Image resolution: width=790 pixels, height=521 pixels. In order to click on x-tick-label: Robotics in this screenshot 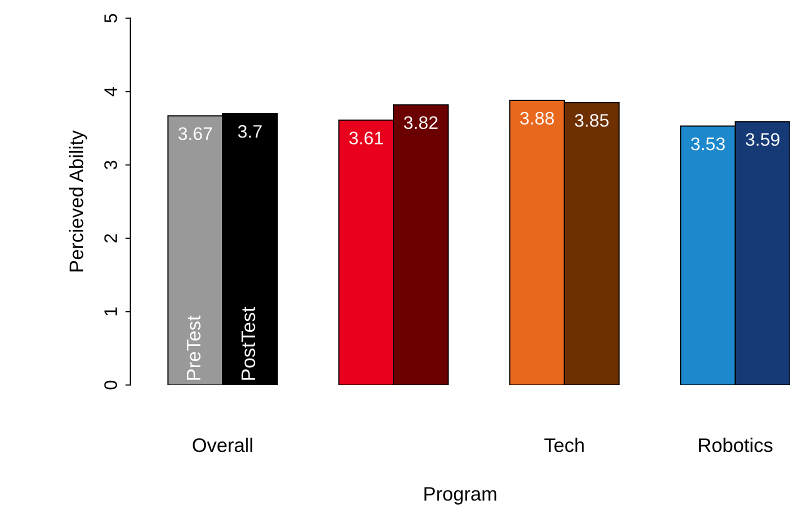, I will do `click(735, 445)`.